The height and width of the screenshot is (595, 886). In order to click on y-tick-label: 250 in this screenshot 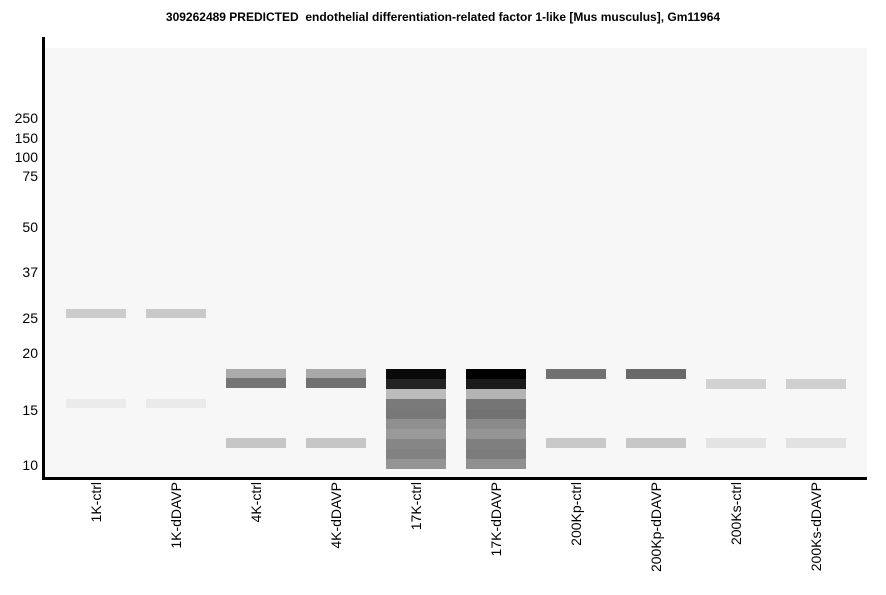, I will do `click(26, 118)`.